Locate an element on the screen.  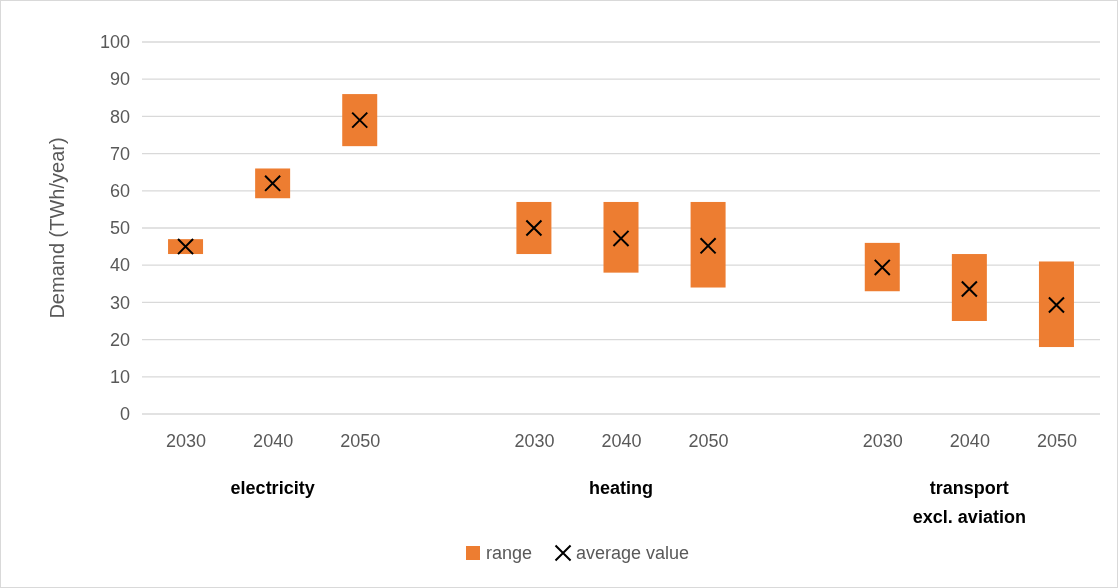
y-tick-label: 90 is located at coordinates (119, 79).